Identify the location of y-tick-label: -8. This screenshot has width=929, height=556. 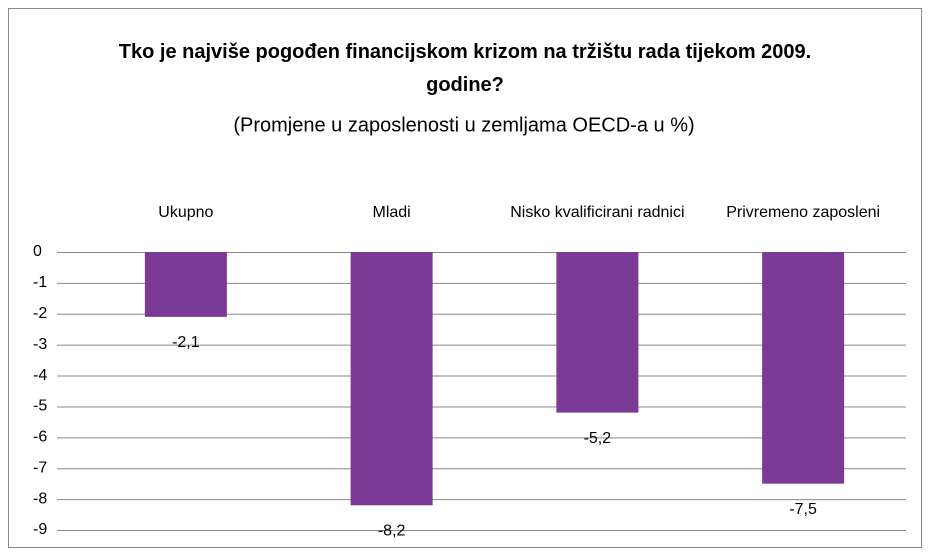
(40, 498).